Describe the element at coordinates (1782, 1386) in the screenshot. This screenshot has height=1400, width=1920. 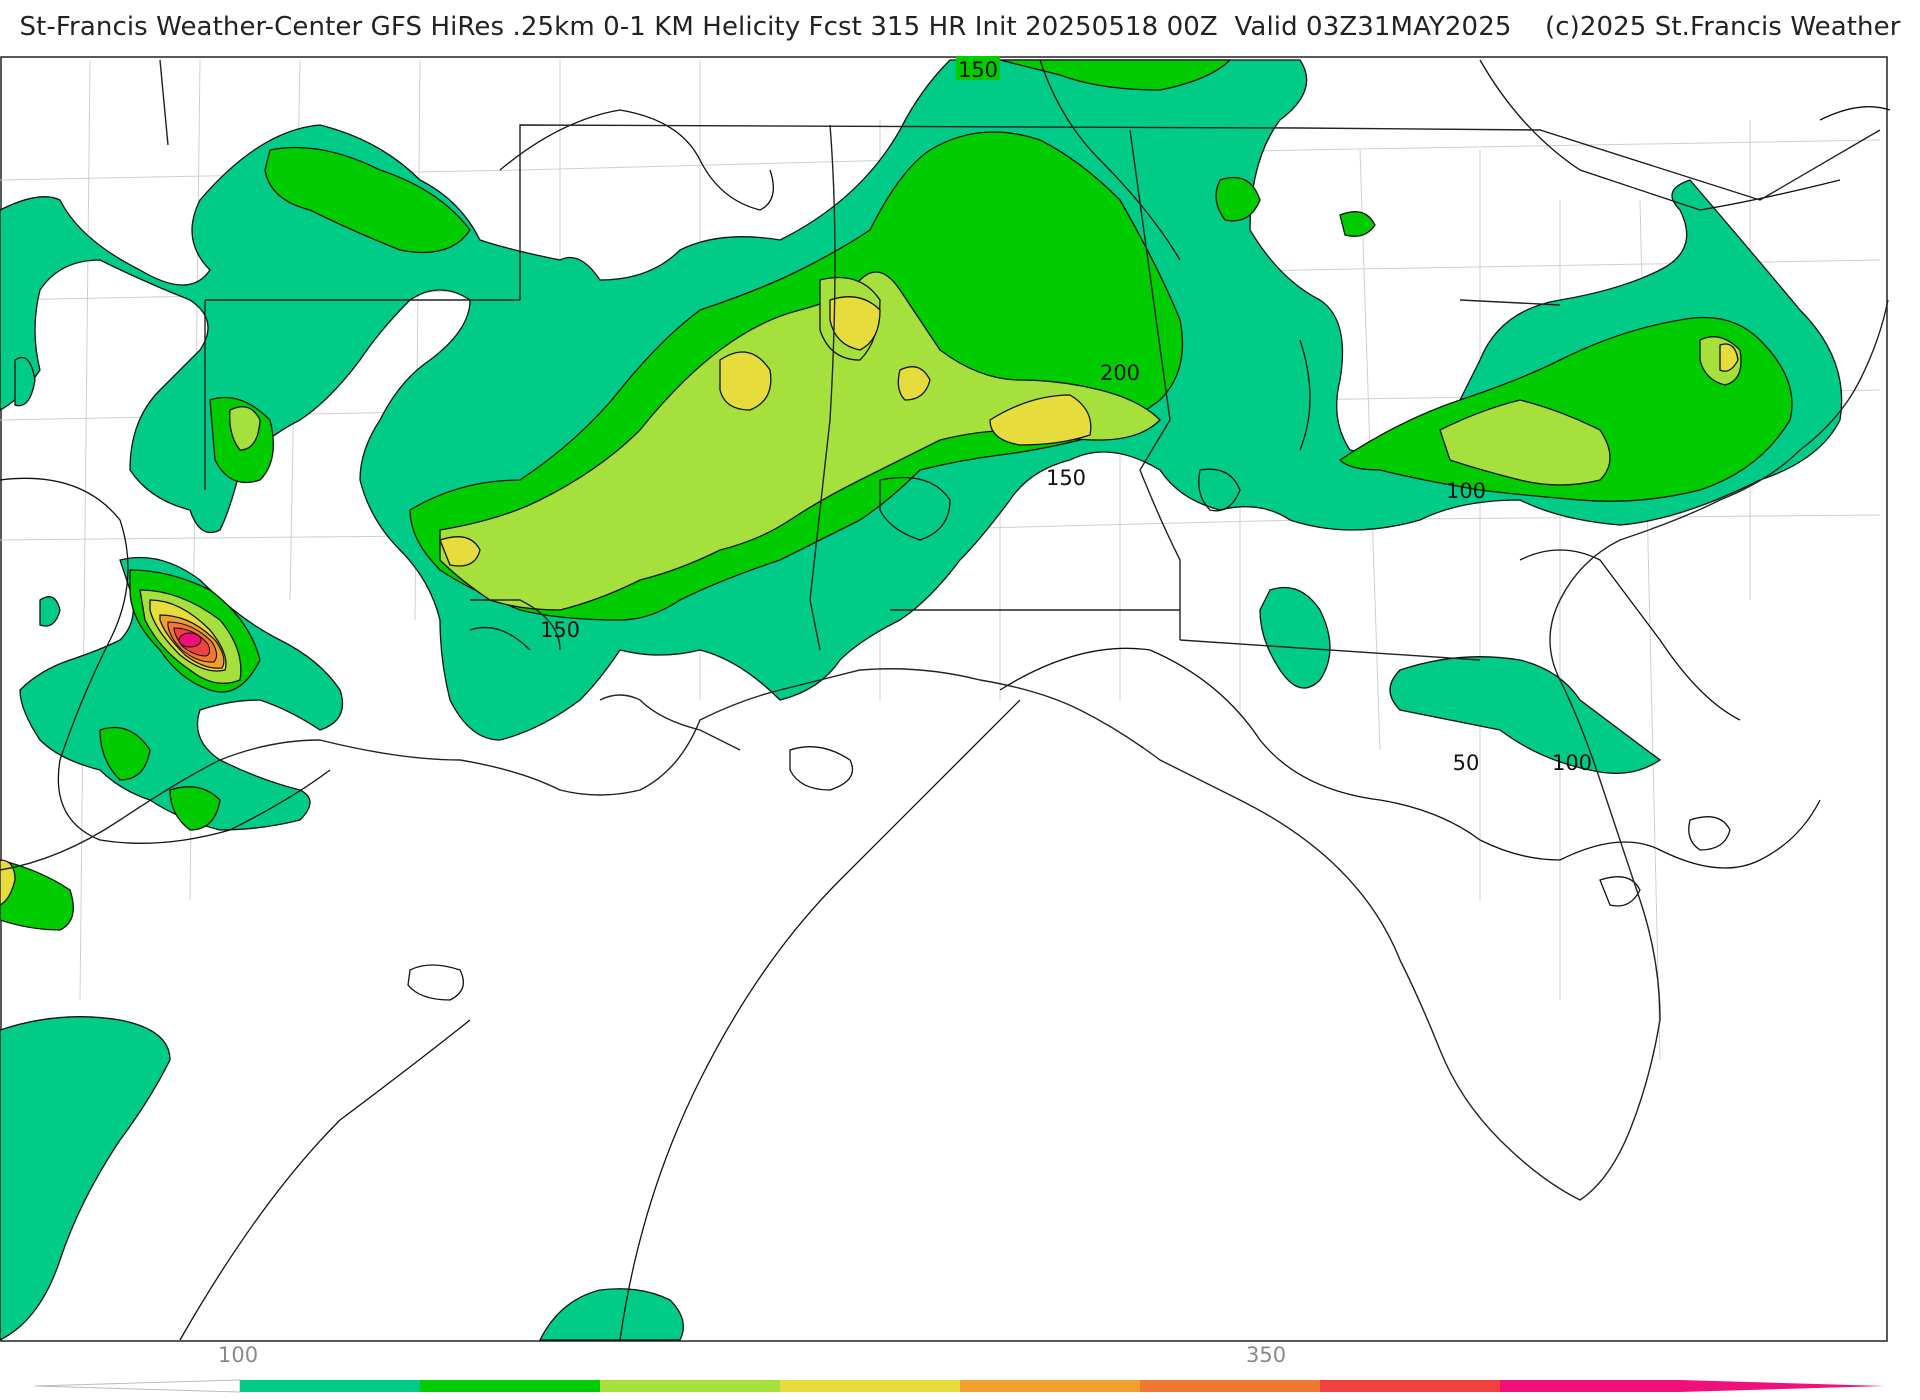
I see `colorbar-right-arrow` at that location.